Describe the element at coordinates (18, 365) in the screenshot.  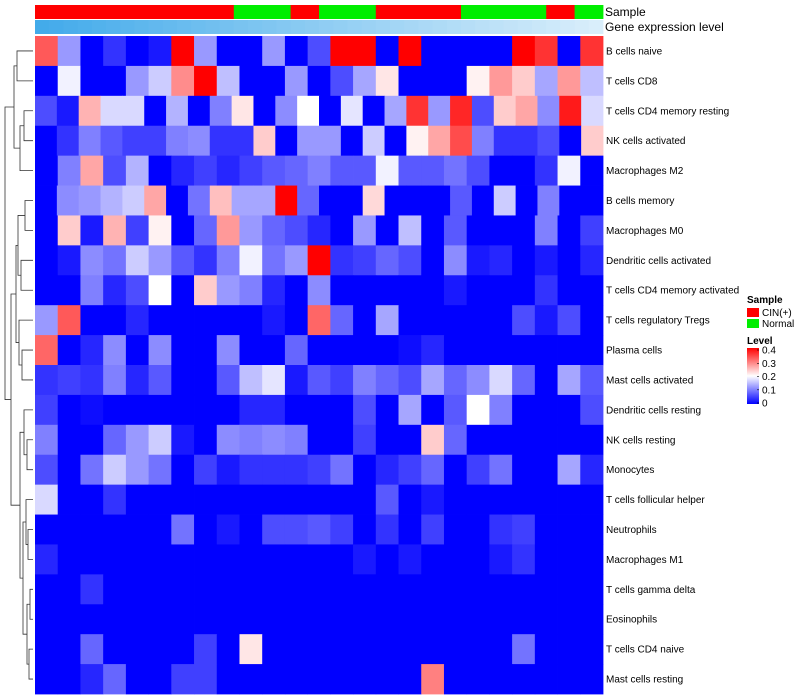
I see `row-dendrogram` at that location.